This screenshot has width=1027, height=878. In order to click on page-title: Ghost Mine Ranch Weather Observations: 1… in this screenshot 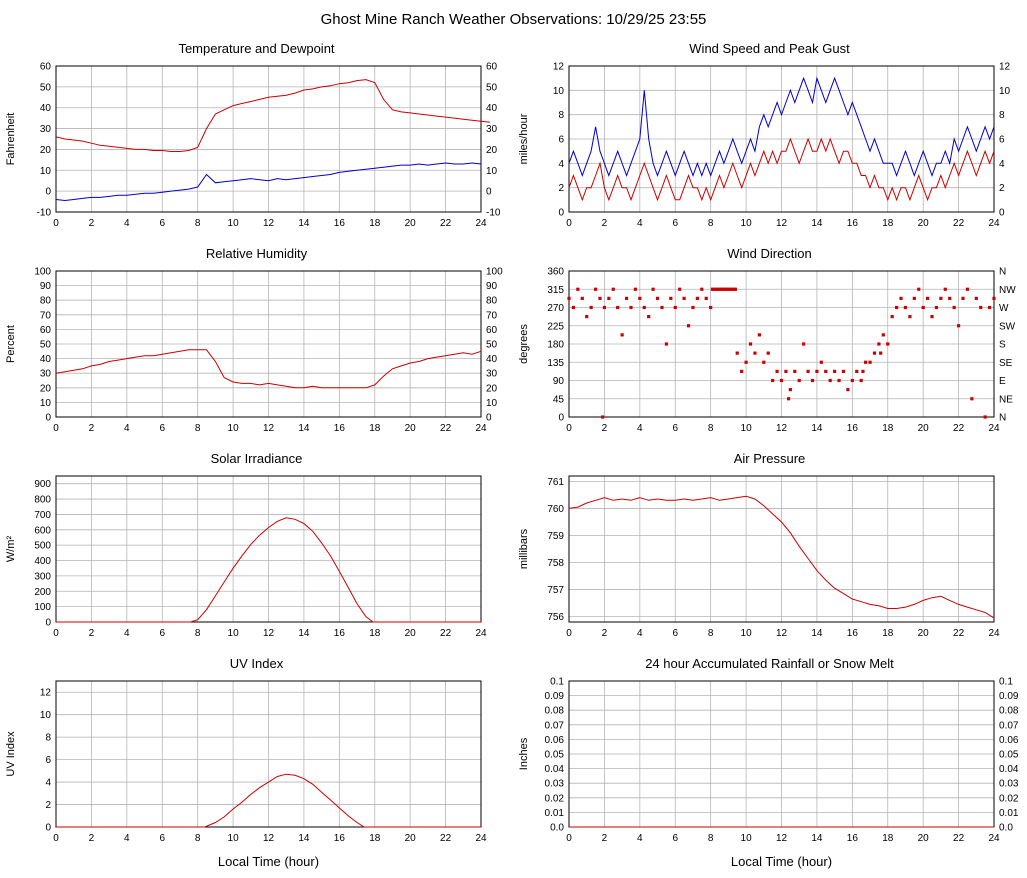, I will do `click(513, 19)`.